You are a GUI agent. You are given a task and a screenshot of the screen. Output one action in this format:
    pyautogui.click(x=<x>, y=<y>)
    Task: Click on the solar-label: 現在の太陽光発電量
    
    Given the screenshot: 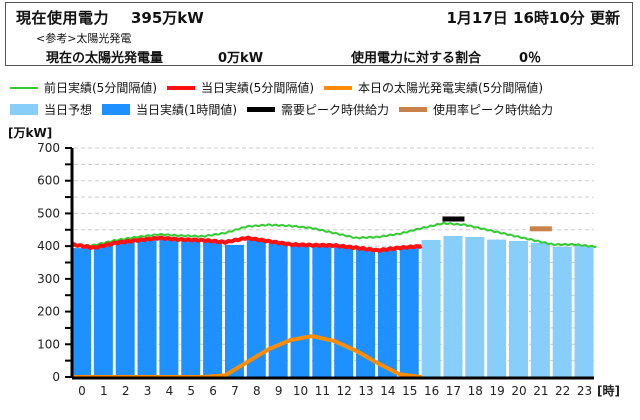 What is the action you would take?
    pyautogui.click(x=105, y=58)
    